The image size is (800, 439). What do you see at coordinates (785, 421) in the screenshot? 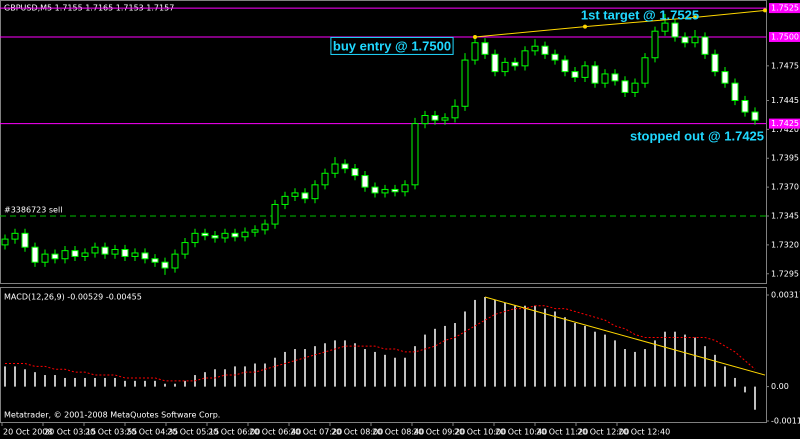
I see `y-tick-label: -0.00119` at bounding box center [785, 421].